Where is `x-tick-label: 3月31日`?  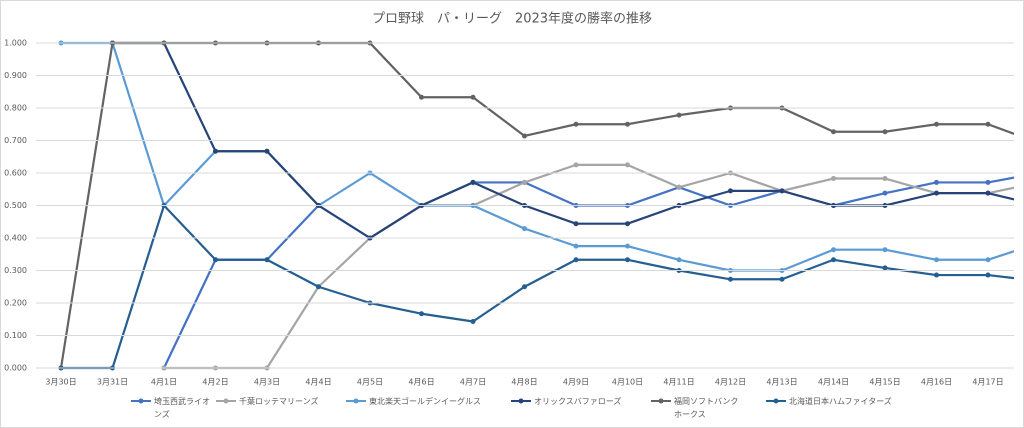 x-tick-label: 3月31日 is located at coordinates (112, 382).